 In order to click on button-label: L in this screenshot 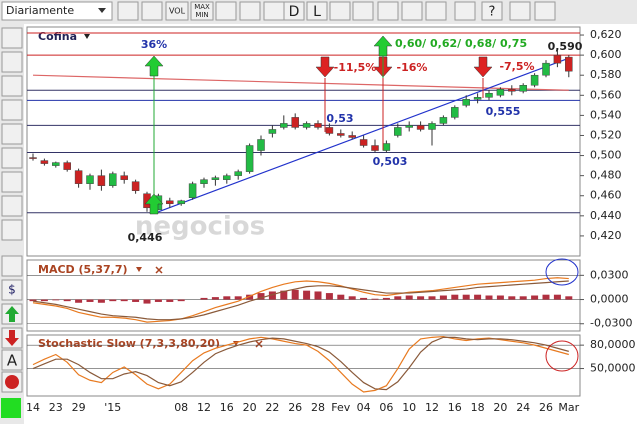, I will do `click(317, 12)`.